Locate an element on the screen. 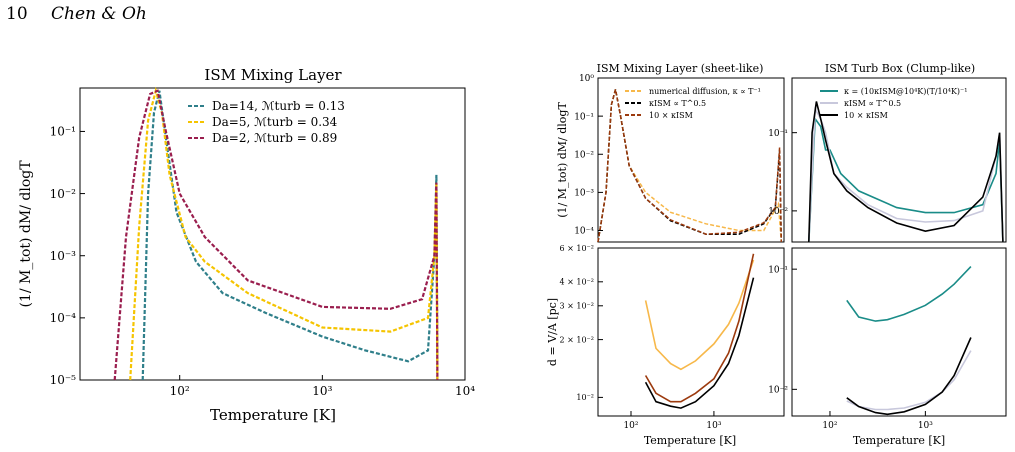 The height and width of the screenshot is (452, 1015). br-xtick-label-0: 10² is located at coordinates (829, 426).